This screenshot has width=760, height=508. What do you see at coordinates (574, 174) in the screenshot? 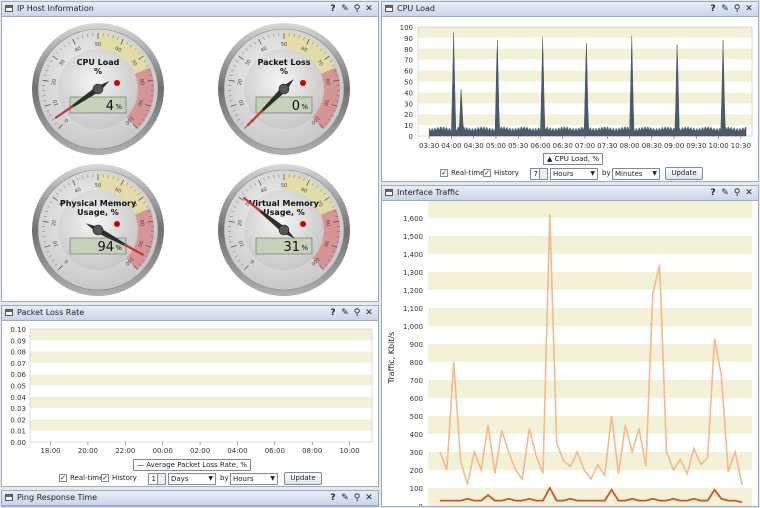
I see `history-unit-select: Hours` at bounding box center [574, 174].